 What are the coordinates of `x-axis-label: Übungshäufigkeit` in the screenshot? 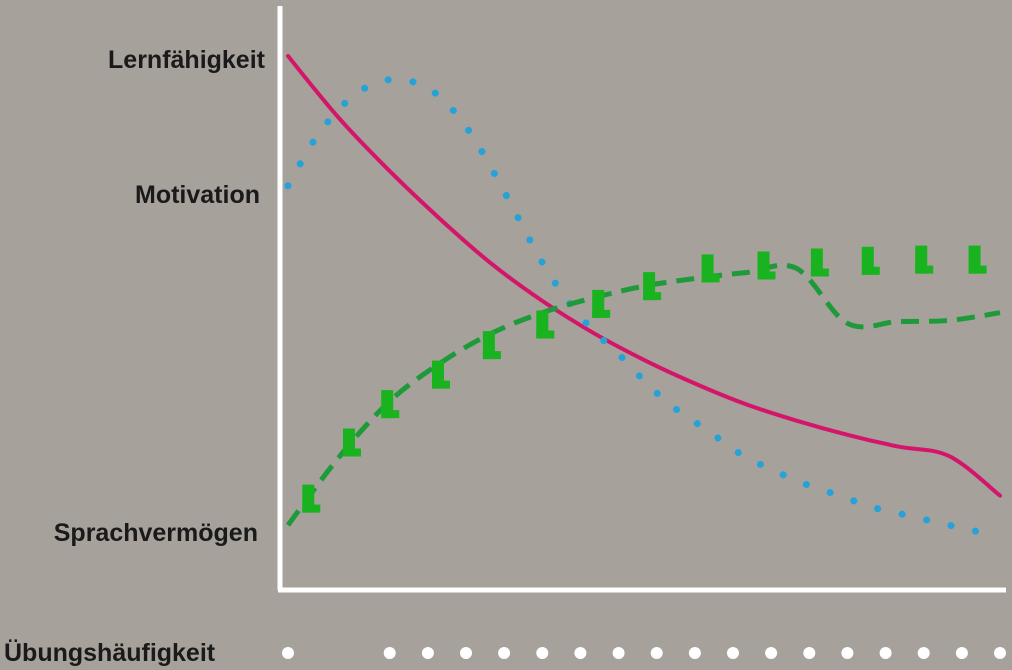 It's located at (110, 652).